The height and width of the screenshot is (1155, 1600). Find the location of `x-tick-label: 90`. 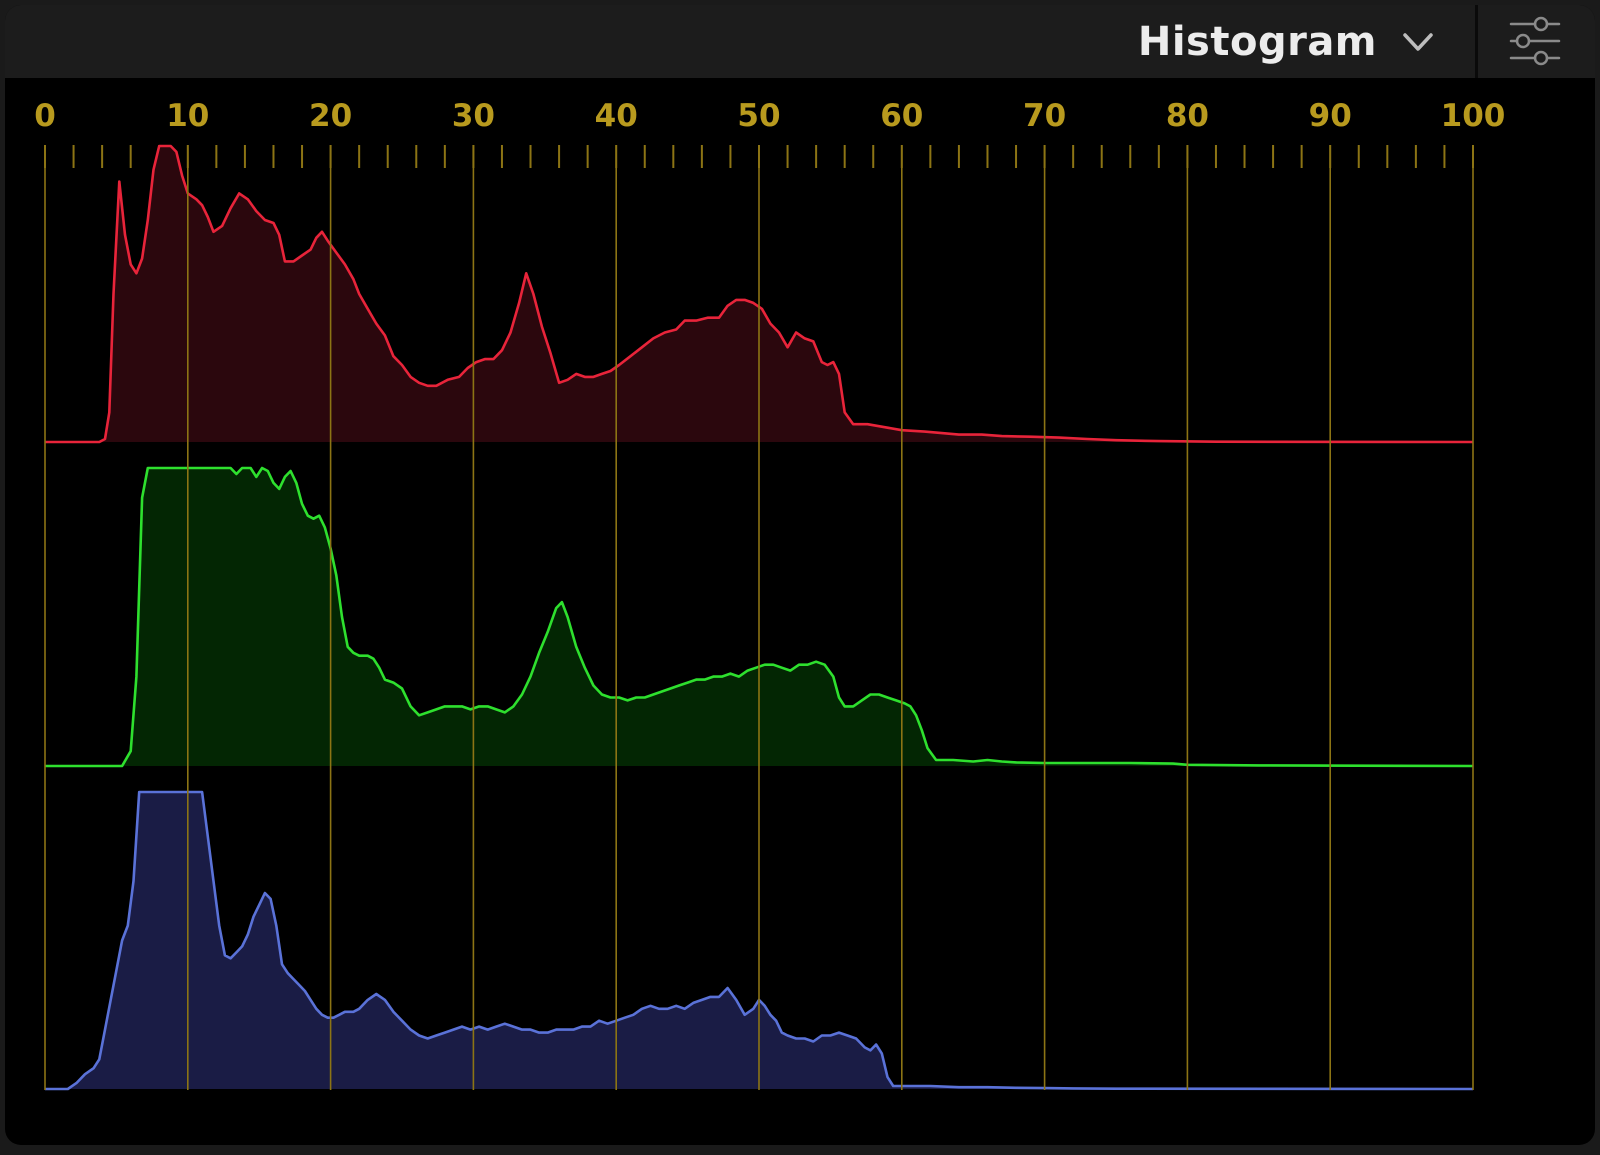

x-tick-label: 90 is located at coordinates (1330, 116).